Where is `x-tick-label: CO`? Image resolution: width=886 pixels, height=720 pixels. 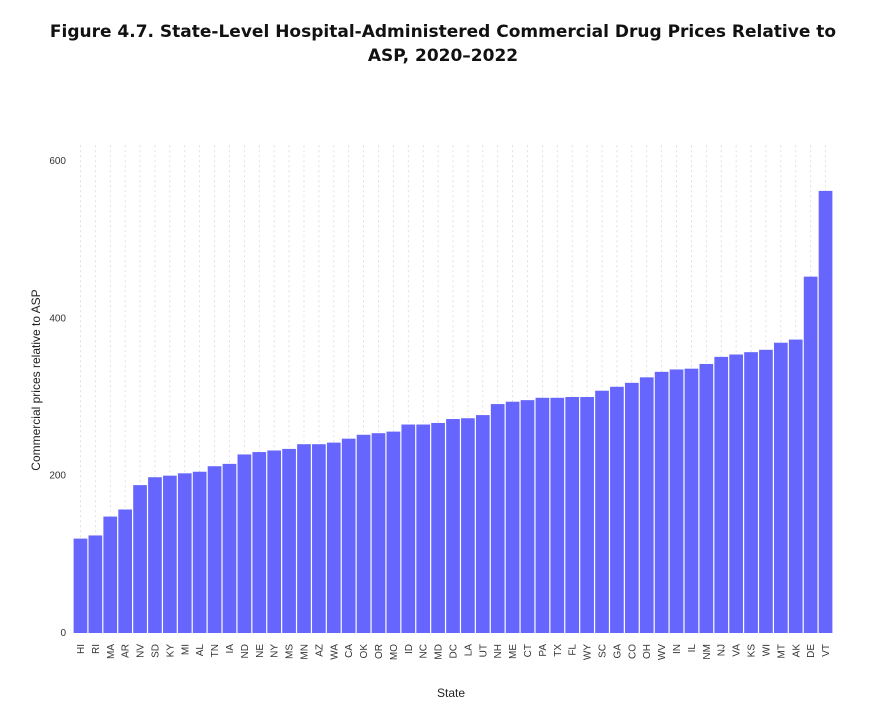
x-tick-label: CO is located at coordinates (632, 651).